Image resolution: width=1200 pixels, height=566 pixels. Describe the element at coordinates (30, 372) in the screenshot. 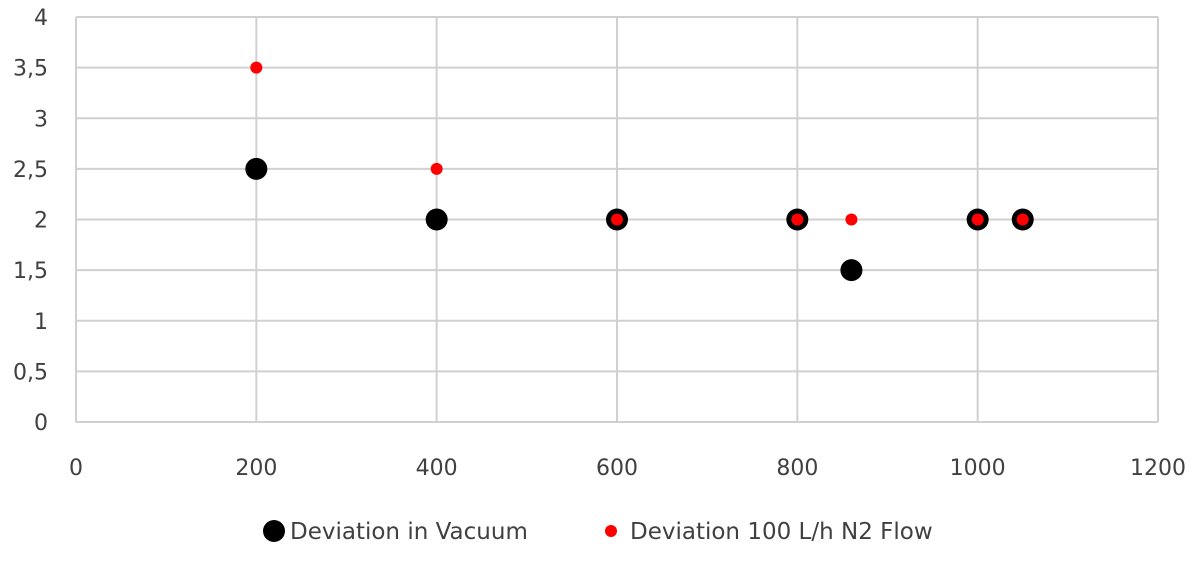

I see `y-tick-label: 0,5` at that location.